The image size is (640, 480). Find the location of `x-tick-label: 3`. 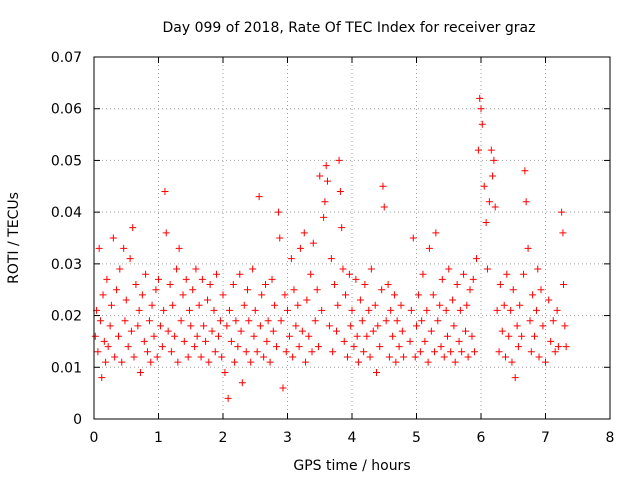

x-tick-label: 3 is located at coordinates (287, 438).